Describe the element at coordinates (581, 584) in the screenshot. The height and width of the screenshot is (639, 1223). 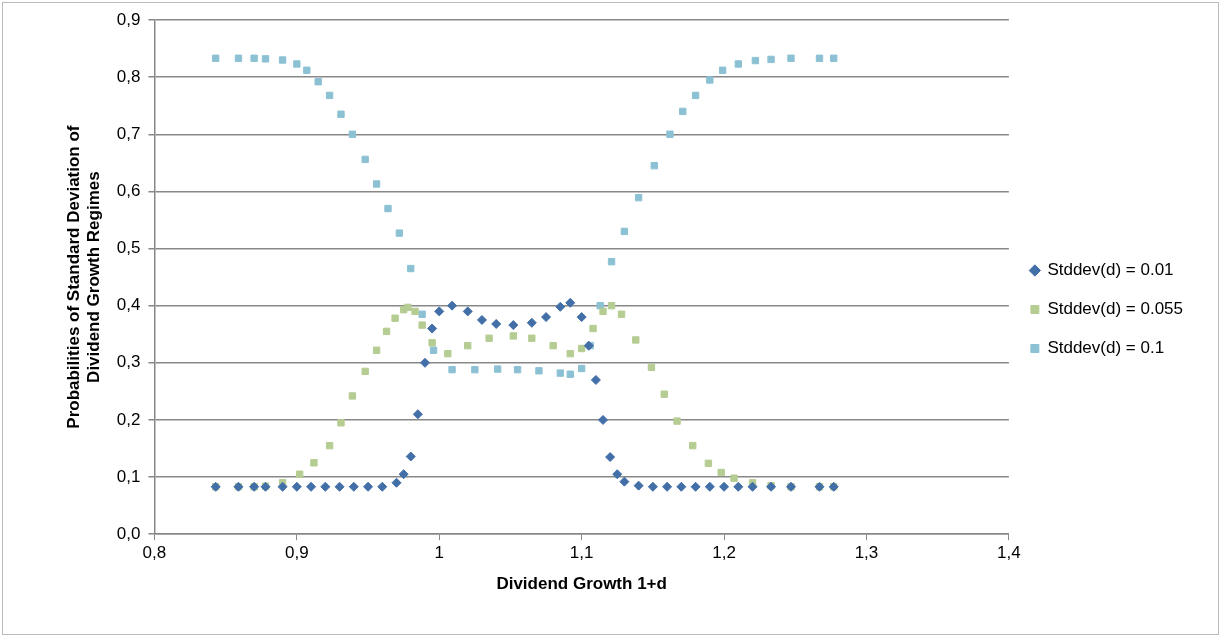
I see `x-axis-title: Dividend Growth 1+d` at that location.